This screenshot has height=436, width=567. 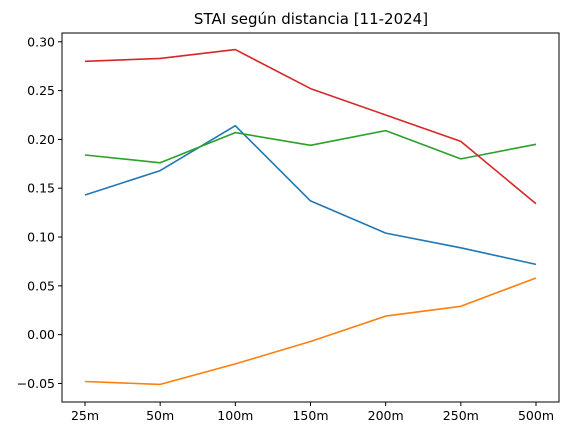 I want to click on chart-title: STAI según distancia [11-2024], so click(x=311, y=19).